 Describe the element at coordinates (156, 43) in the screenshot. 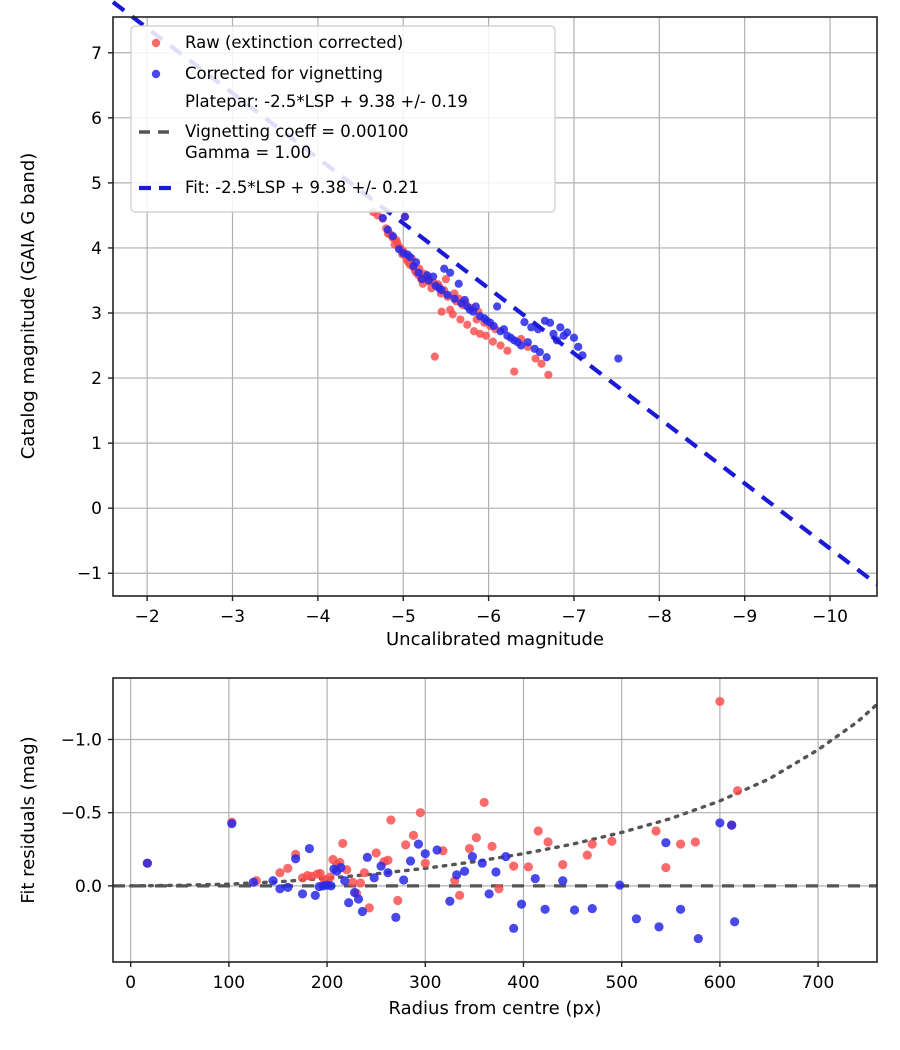

I see `legend-marker-raw` at that location.